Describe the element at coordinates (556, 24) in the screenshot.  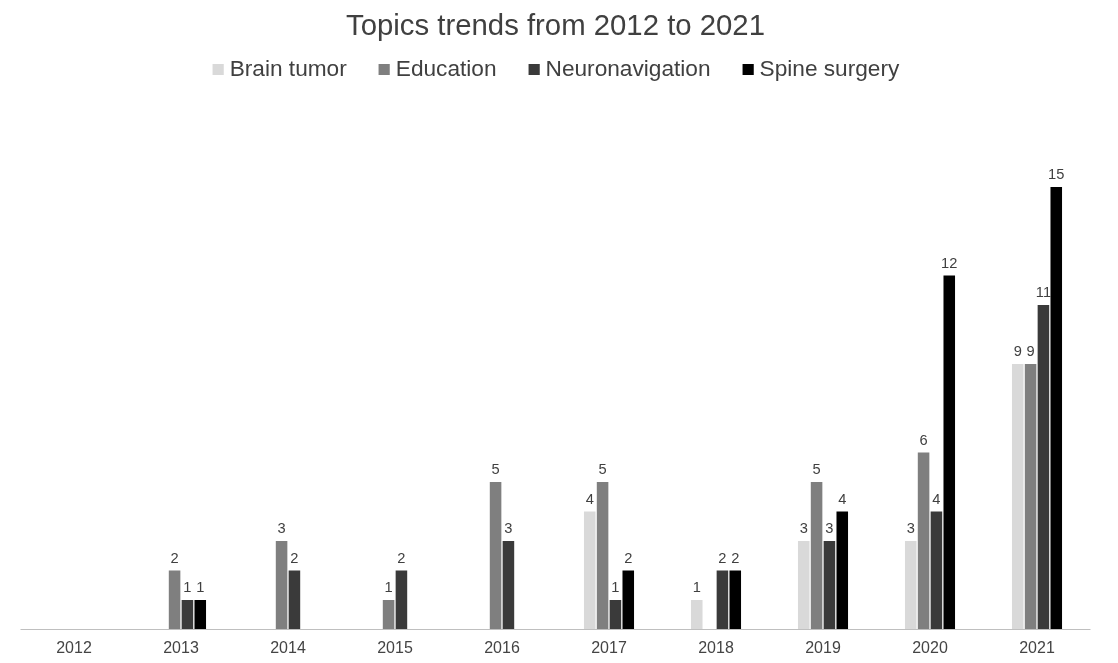
I see `chart-title: Topics trends from 2012 to 2021` at that location.